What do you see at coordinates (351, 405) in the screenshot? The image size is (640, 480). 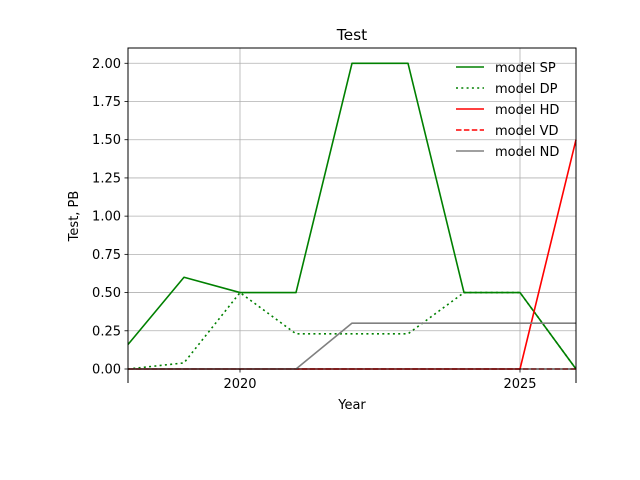 I see `x-axis-label: Year` at bounding box center [351, 405].